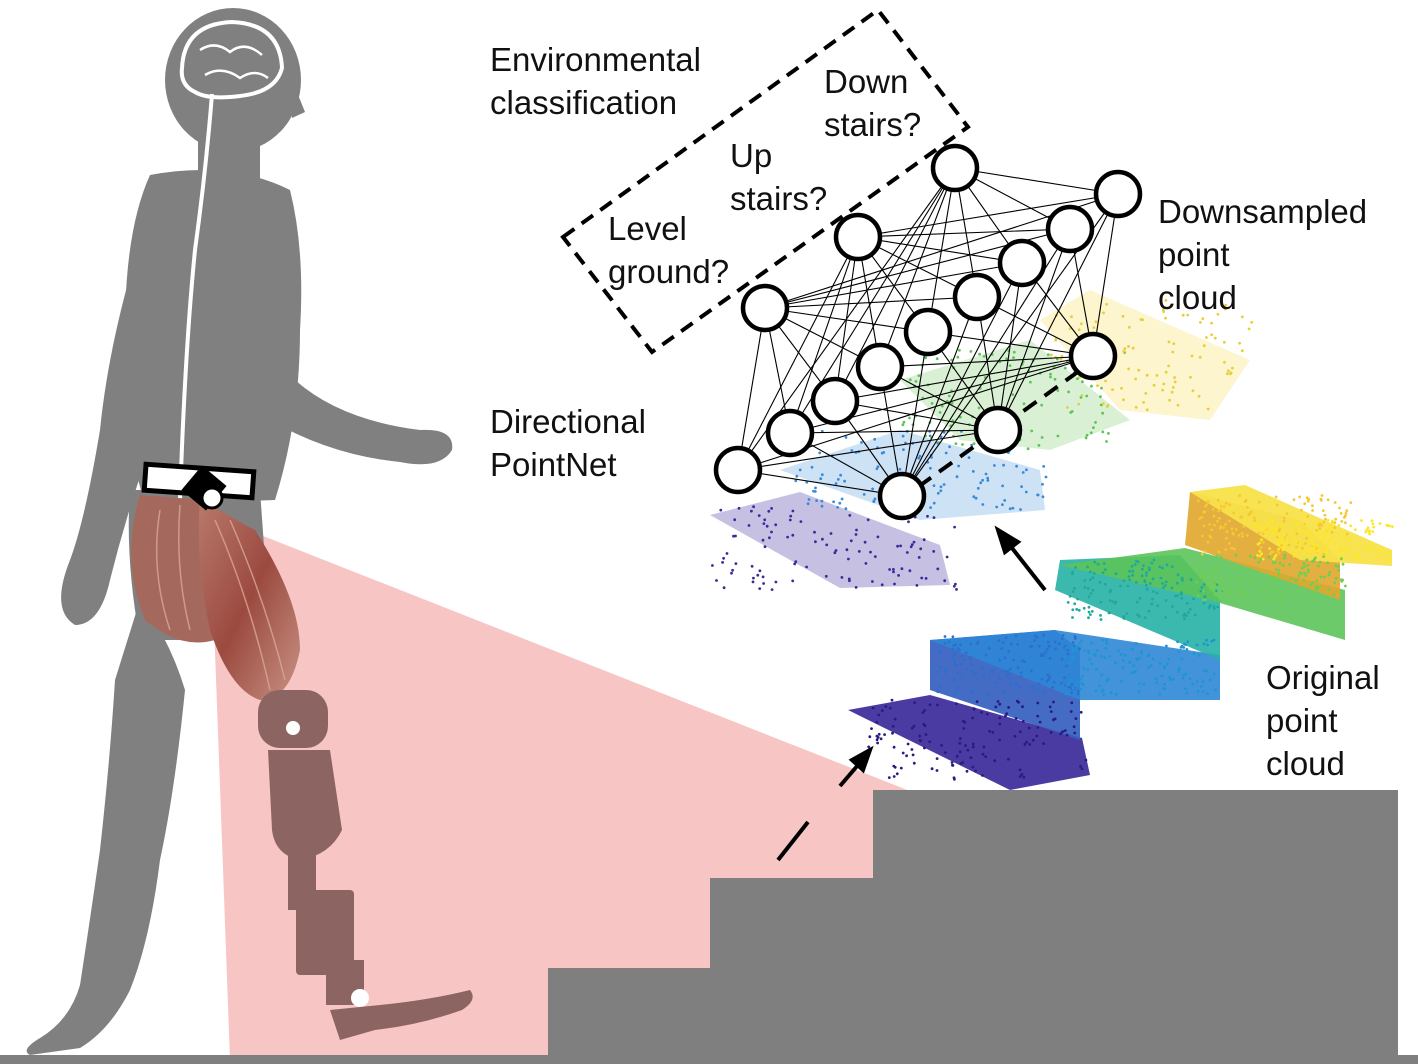  What do you see at coordinates (1305, 763) in the screenshot?
I see `original-line-3: cloud` at bounding box center [1305, 763].